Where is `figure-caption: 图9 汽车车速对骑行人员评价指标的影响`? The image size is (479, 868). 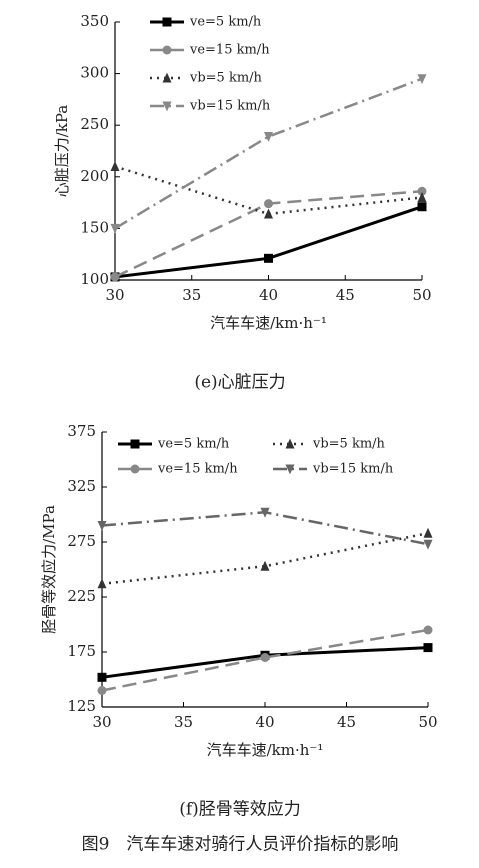
figure-caption: 图9 汽车车速对骑行人员评价指标的影响 is located at coordinates (240, 845).